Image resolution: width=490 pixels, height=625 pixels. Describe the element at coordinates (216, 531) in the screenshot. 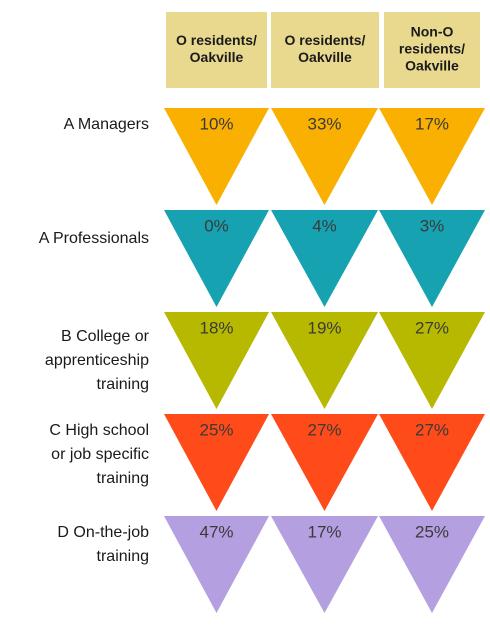

I see `cell-value: 47%` at that location.